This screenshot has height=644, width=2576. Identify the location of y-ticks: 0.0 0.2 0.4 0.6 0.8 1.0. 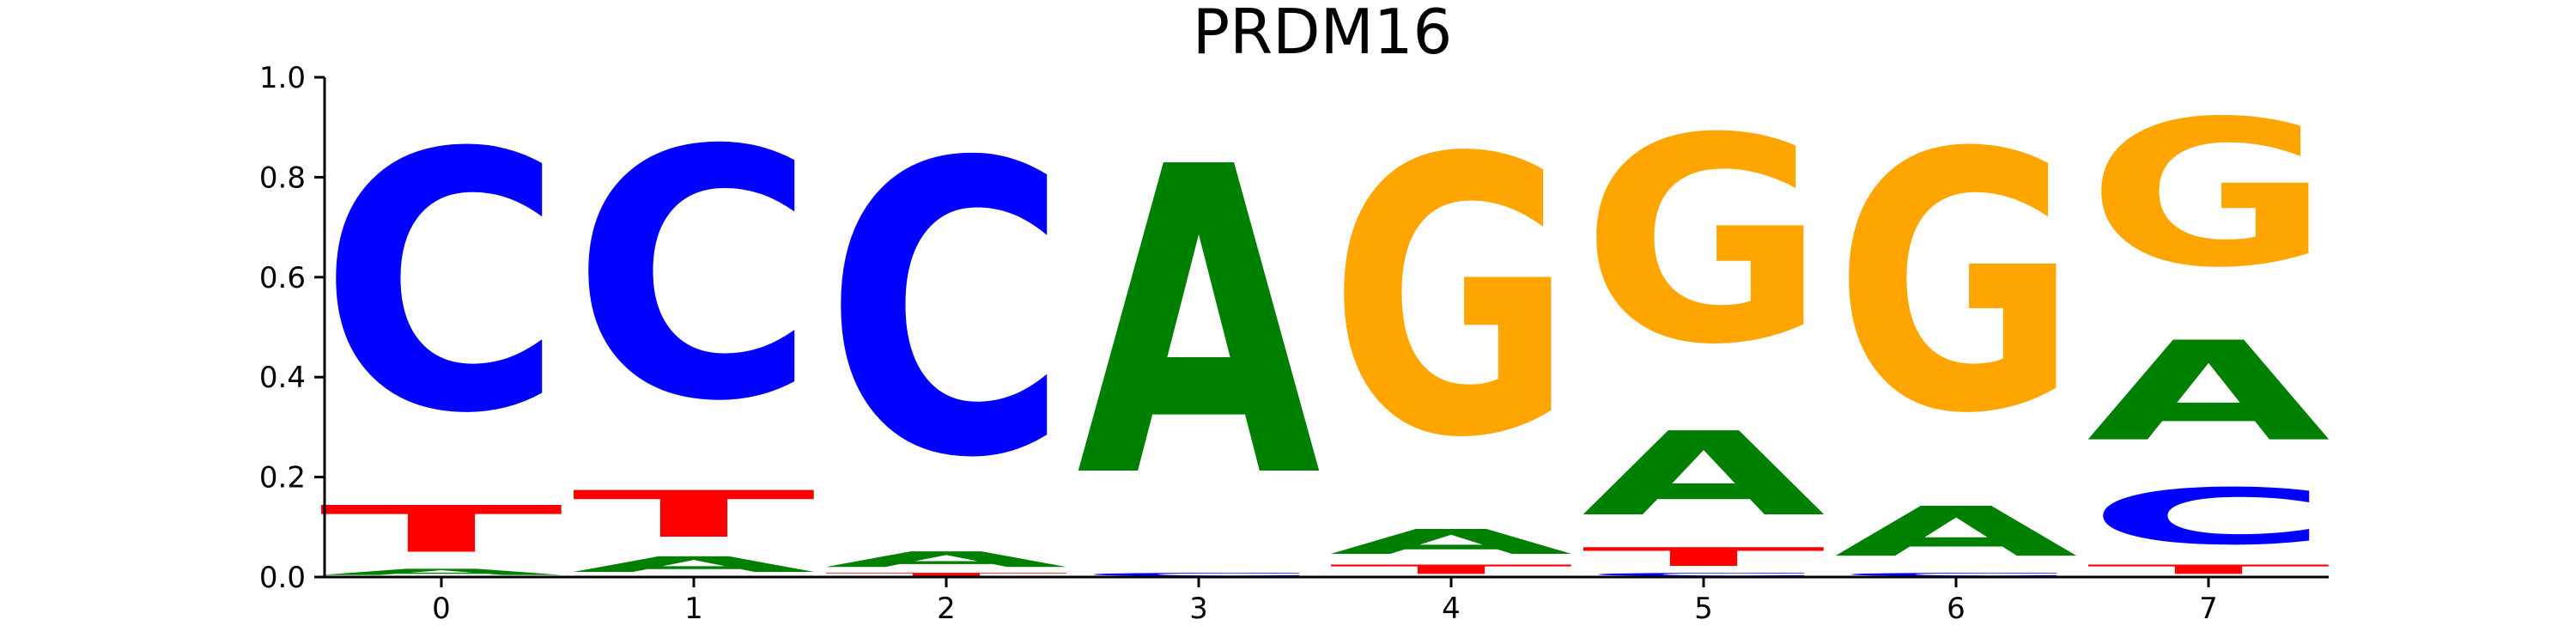
(292, 328).